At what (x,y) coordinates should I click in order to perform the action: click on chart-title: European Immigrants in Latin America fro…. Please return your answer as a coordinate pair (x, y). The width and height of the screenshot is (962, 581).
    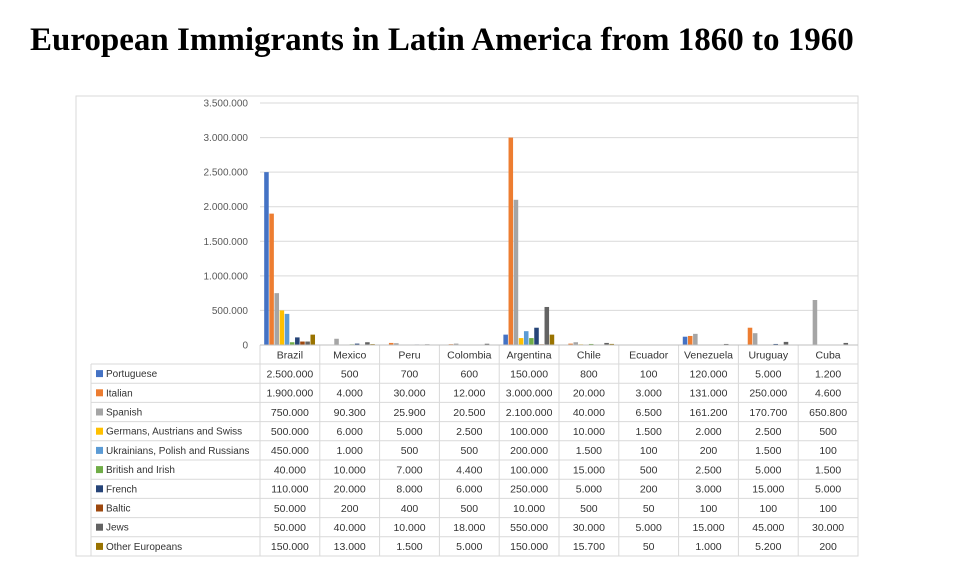
    Looking at the image, I should click on (442, 40).